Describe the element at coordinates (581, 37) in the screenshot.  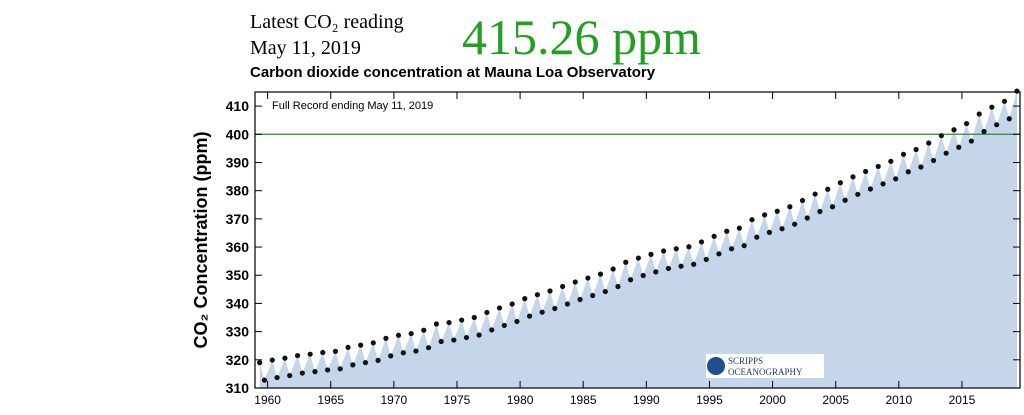
I see `reading-value: 415.26 ppm` at that location.